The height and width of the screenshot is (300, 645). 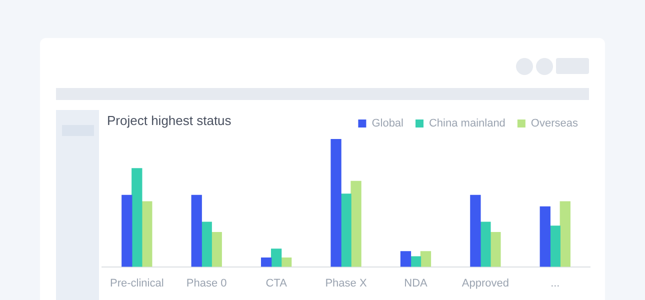 What do you see at coordinates (137, 283) in the screenshot?
I see `x-tick-label: Pre-clinical` at bounding box center [137, 283].